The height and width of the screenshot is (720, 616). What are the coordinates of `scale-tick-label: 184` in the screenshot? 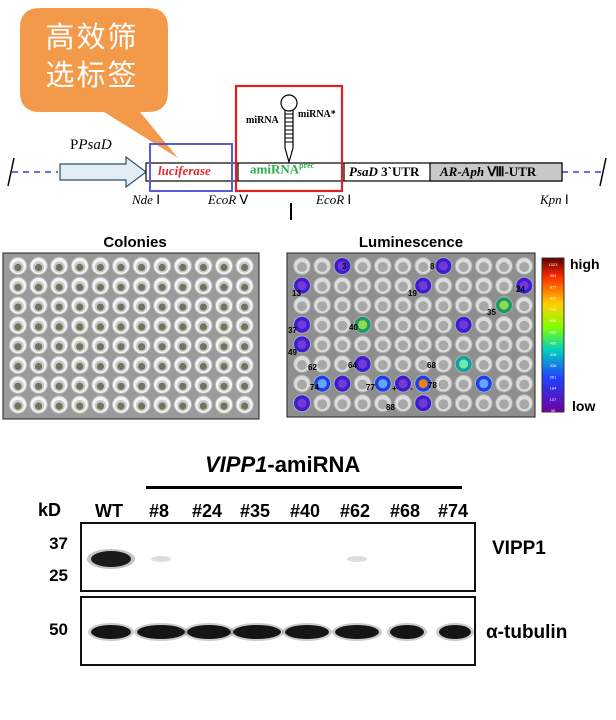 It's located at (553, 388).